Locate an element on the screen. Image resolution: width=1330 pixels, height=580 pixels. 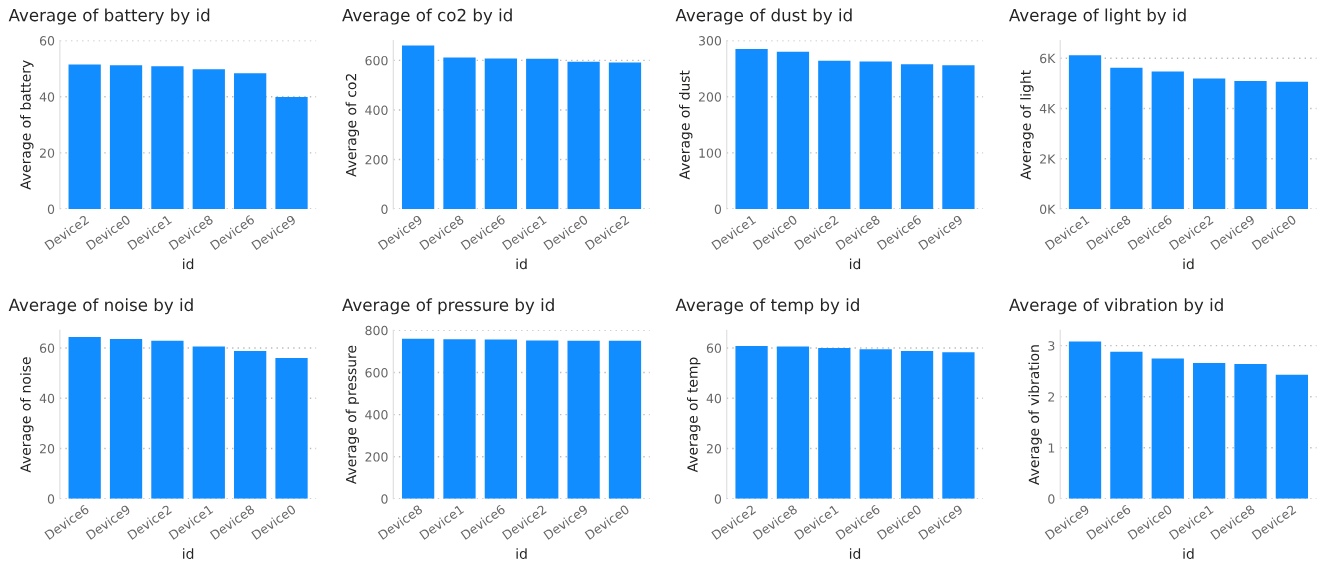
y-tick-label: 4K is located at coordinates (1047, 109).